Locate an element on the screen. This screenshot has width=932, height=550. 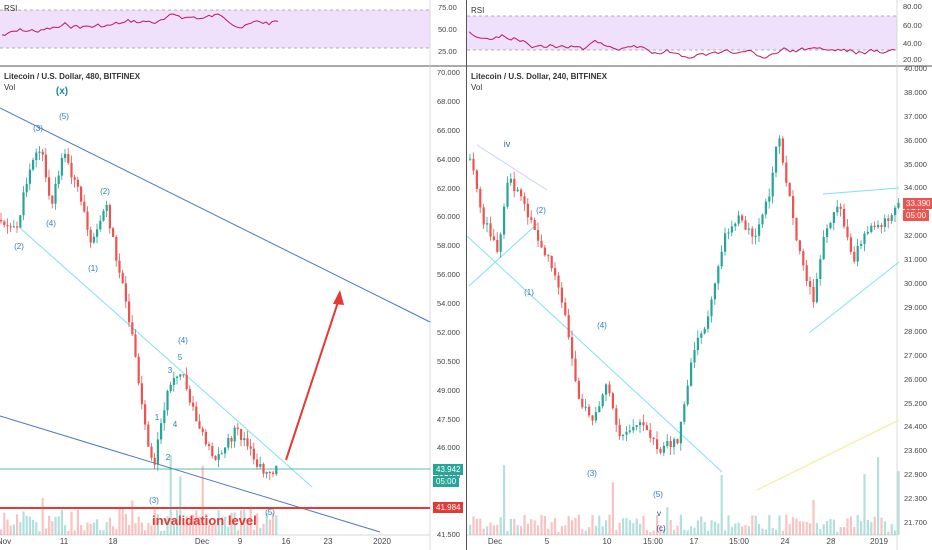
axis-tick-label: 64.000 is located at coordinates (448, 159).